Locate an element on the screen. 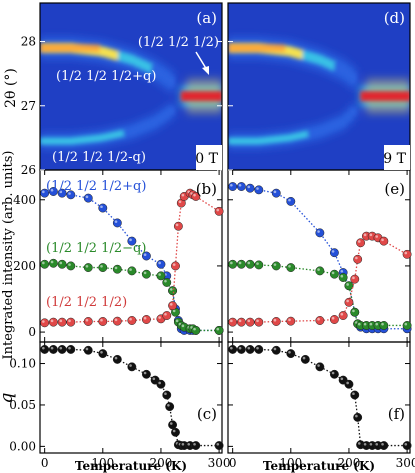  heatmap-ytick-label: 27 is located at coordinates (28, 106).